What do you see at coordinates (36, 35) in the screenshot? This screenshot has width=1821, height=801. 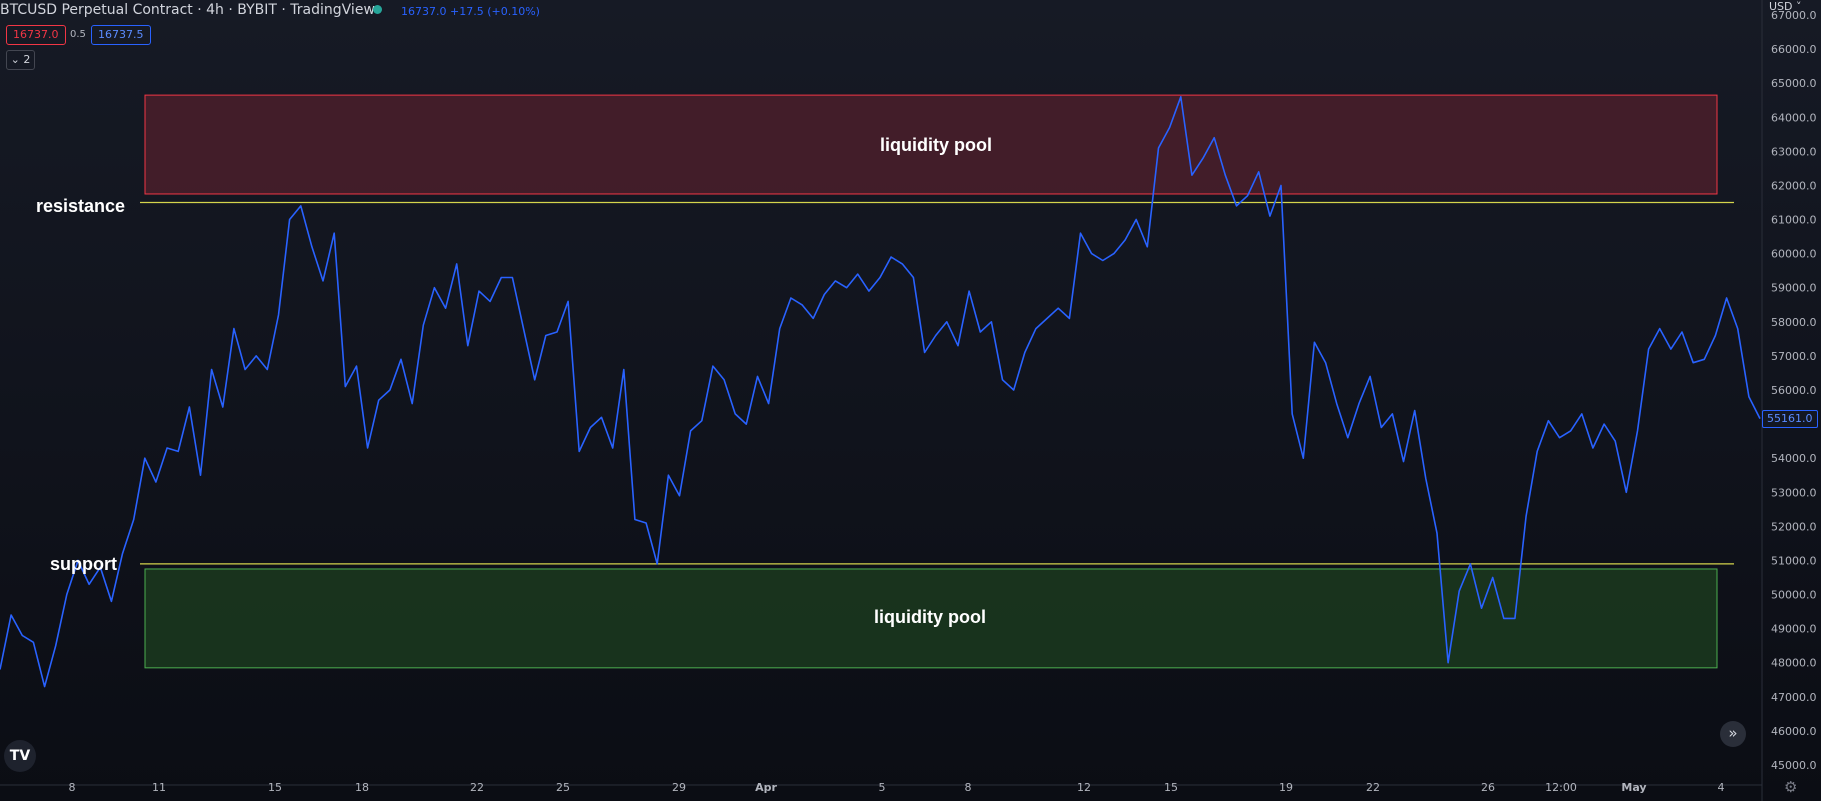 I see `sell-button: 16737.0` at bounding box center [36, 35].